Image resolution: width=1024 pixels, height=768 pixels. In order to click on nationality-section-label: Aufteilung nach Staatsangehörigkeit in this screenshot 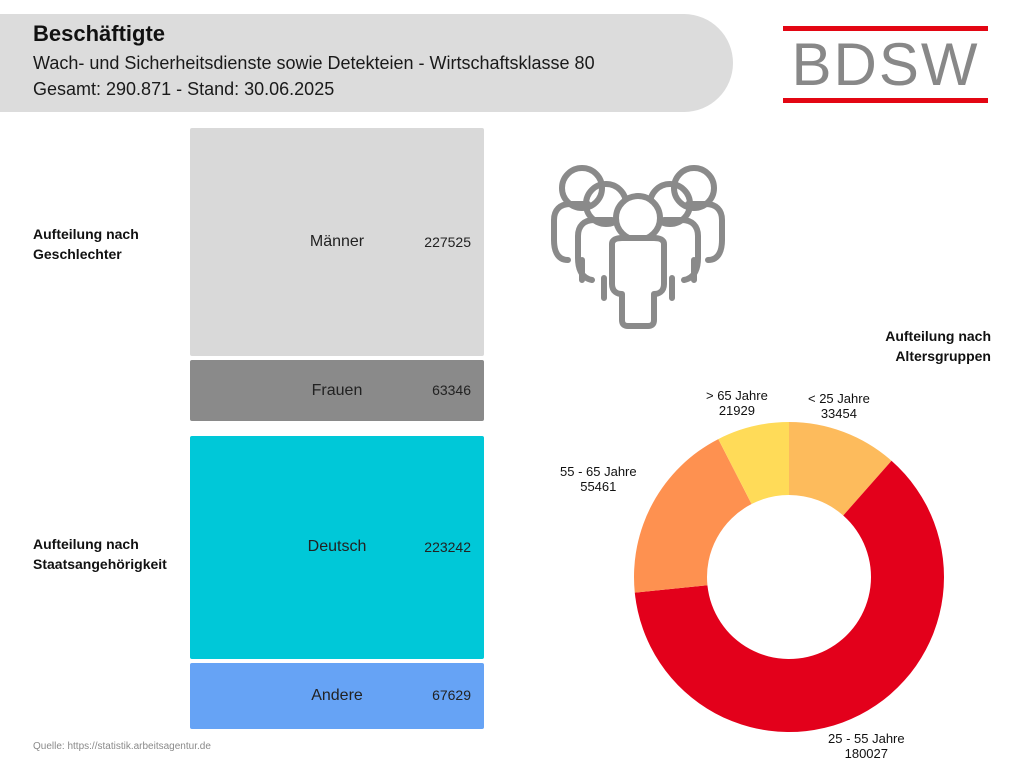, I will do `click(100, 554)`.